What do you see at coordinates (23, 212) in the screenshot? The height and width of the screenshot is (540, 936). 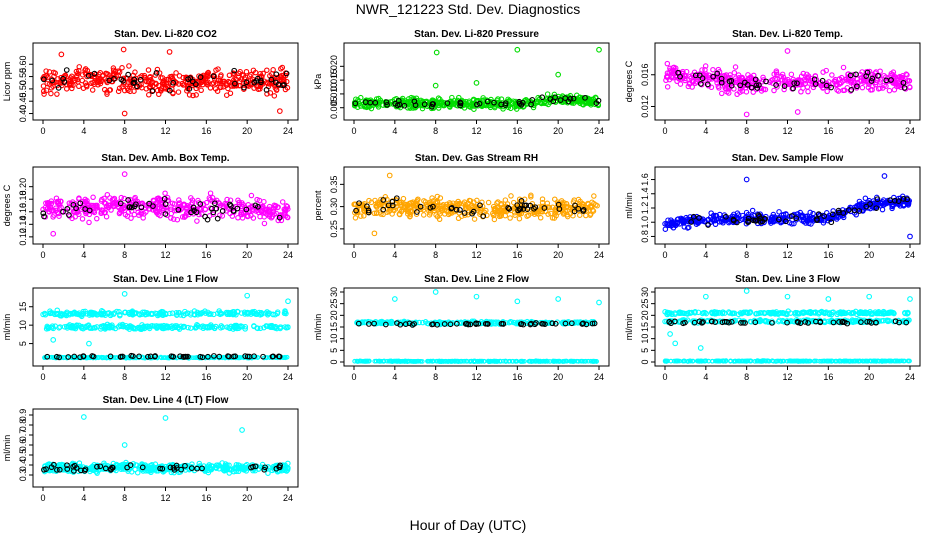 I see `y-tick-label: 0.16` at bounding box center [23, 212].